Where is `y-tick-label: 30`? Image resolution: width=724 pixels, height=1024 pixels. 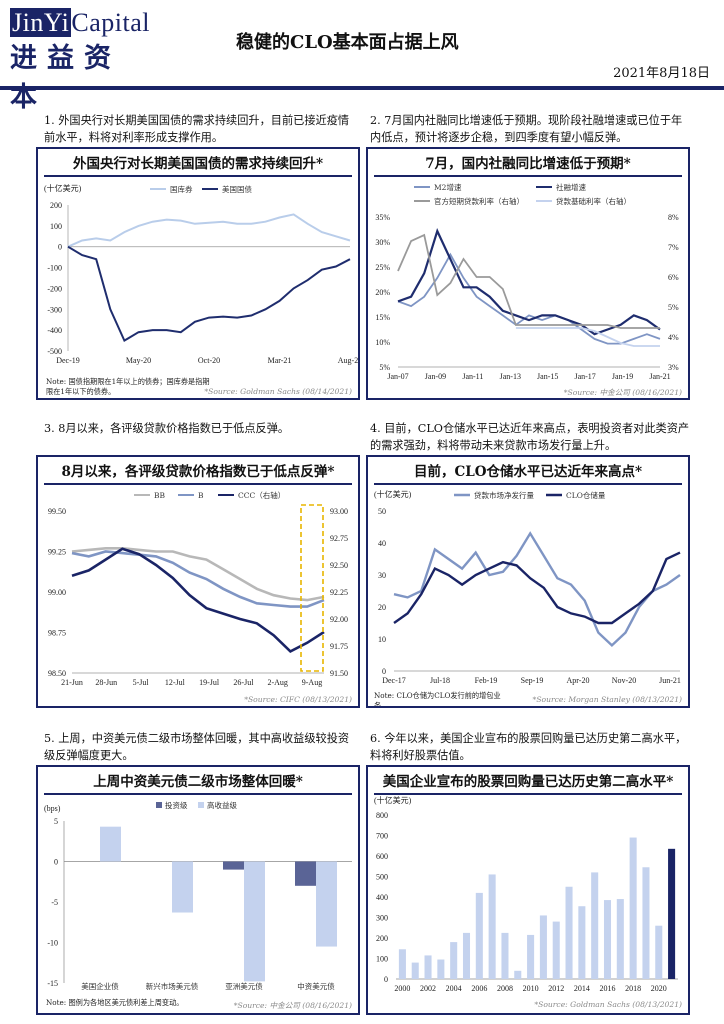
y-tick-label: 30 is located at coordinates (382, 575).